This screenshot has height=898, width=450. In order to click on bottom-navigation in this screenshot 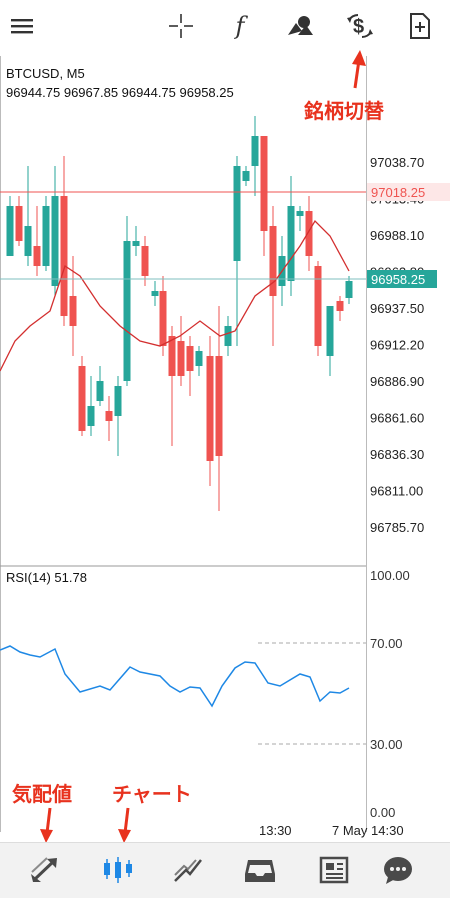, I will do `click(225, 870)`.